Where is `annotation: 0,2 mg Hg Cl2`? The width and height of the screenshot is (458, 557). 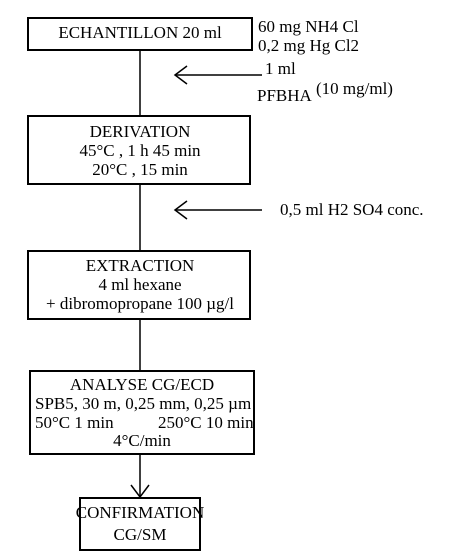 annotation: 0,2 mg Hg Cl2 is located at coordinates (308, 45).